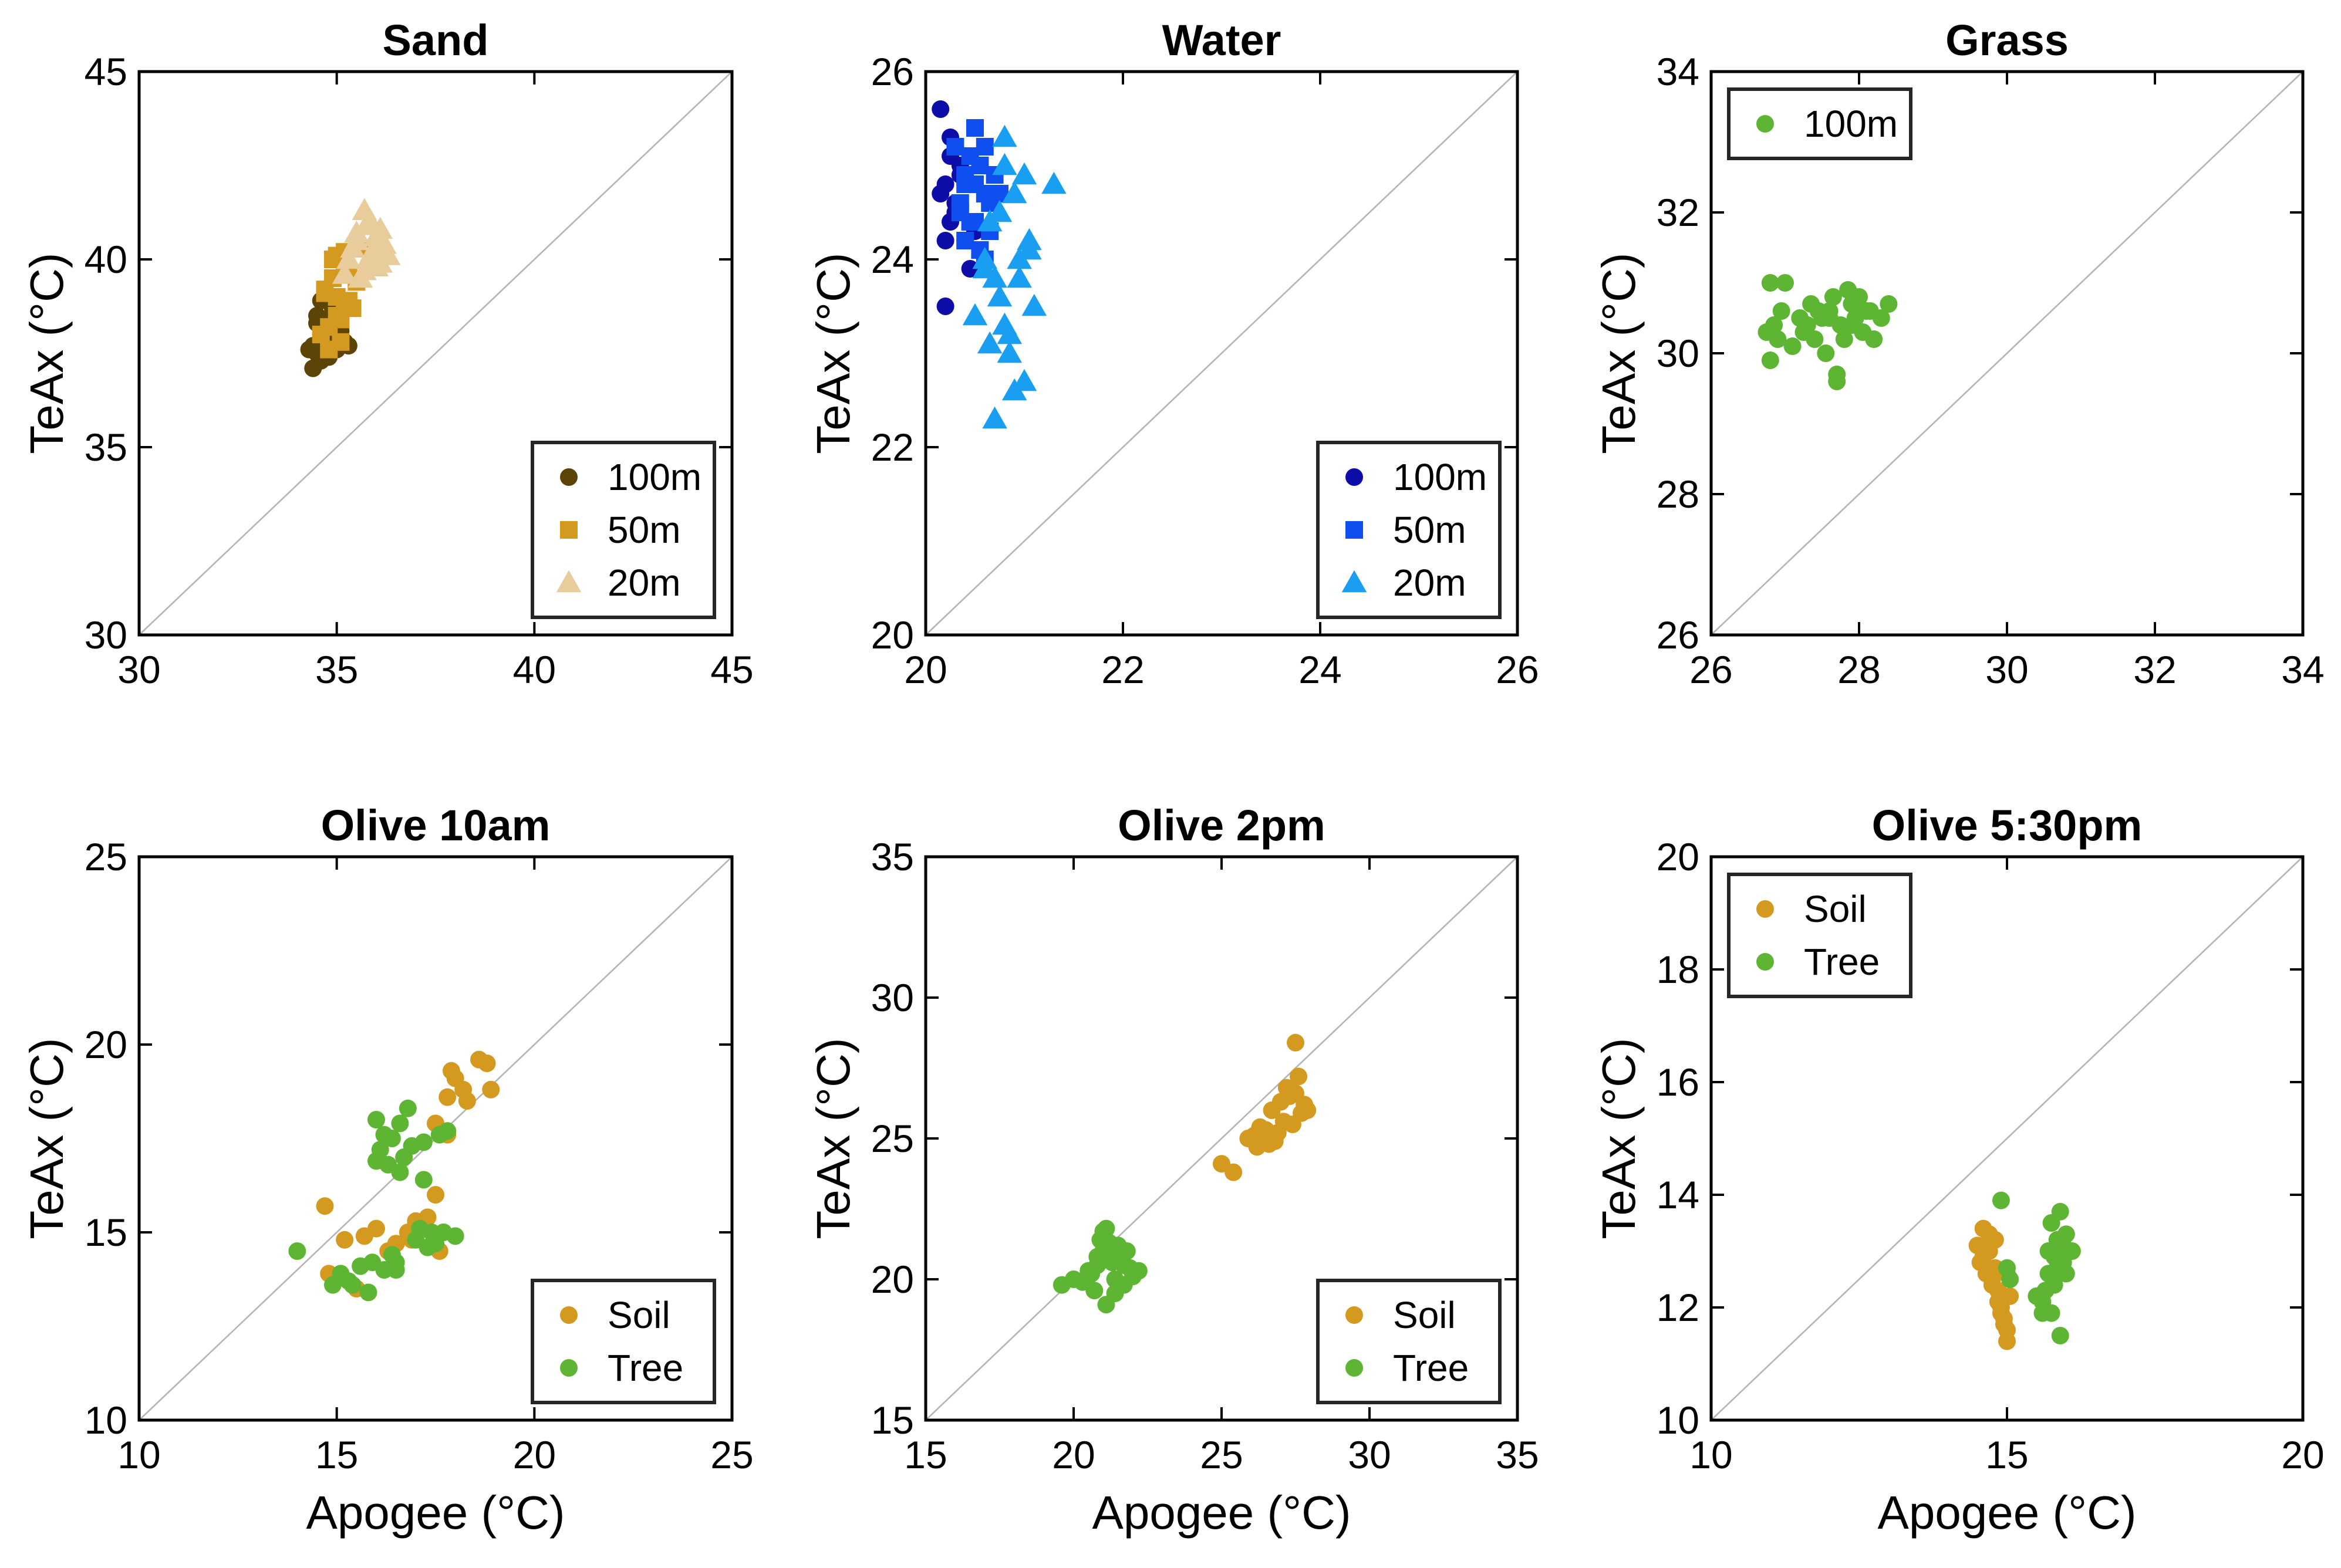  I want to click on x-tick-label: 15, so click(925, 1454).